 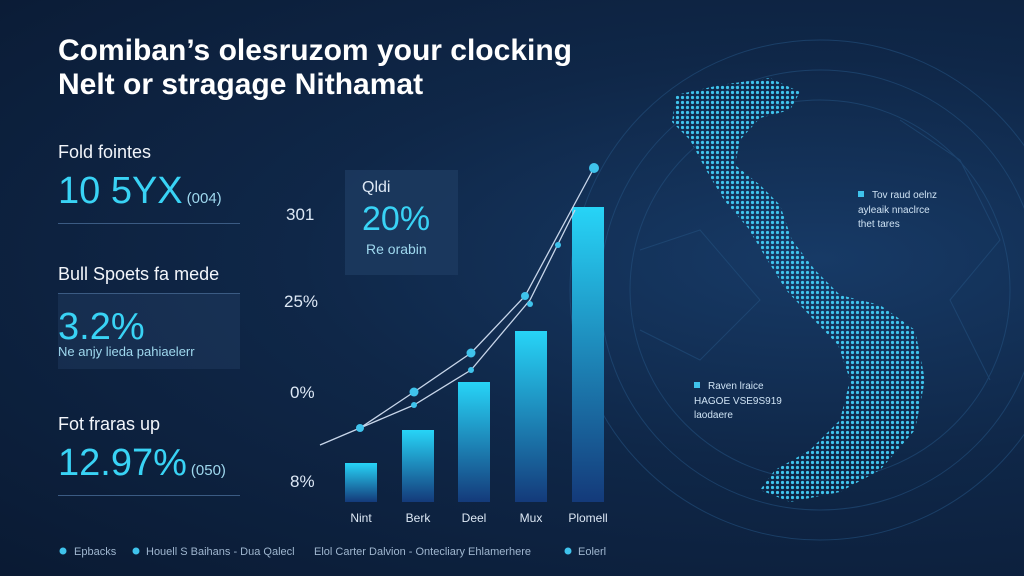 What do you see at coordinates (474, 518) in the screenshot?
I see `category-label: Deel` at bounding box center [474, 518].